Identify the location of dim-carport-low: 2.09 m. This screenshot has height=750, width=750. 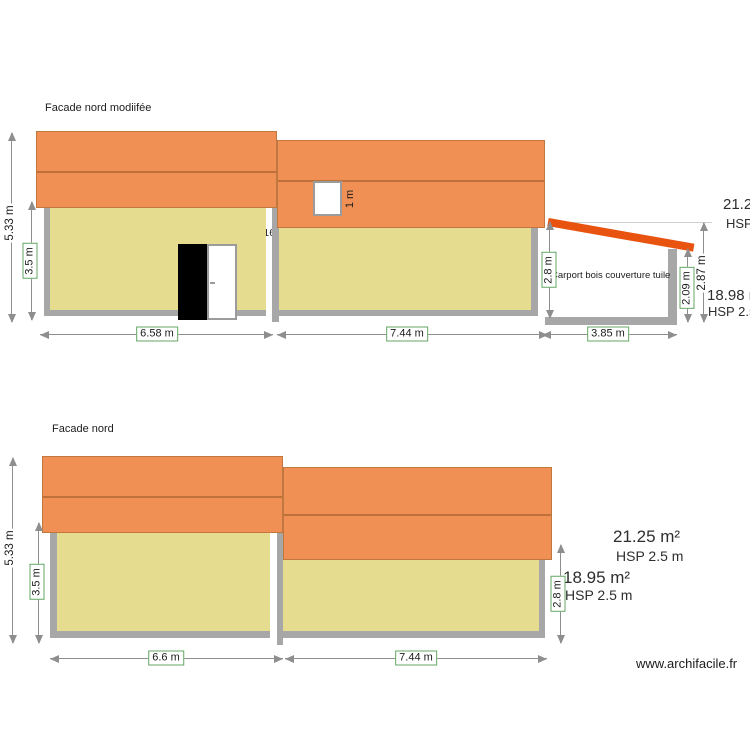
(687, 288).